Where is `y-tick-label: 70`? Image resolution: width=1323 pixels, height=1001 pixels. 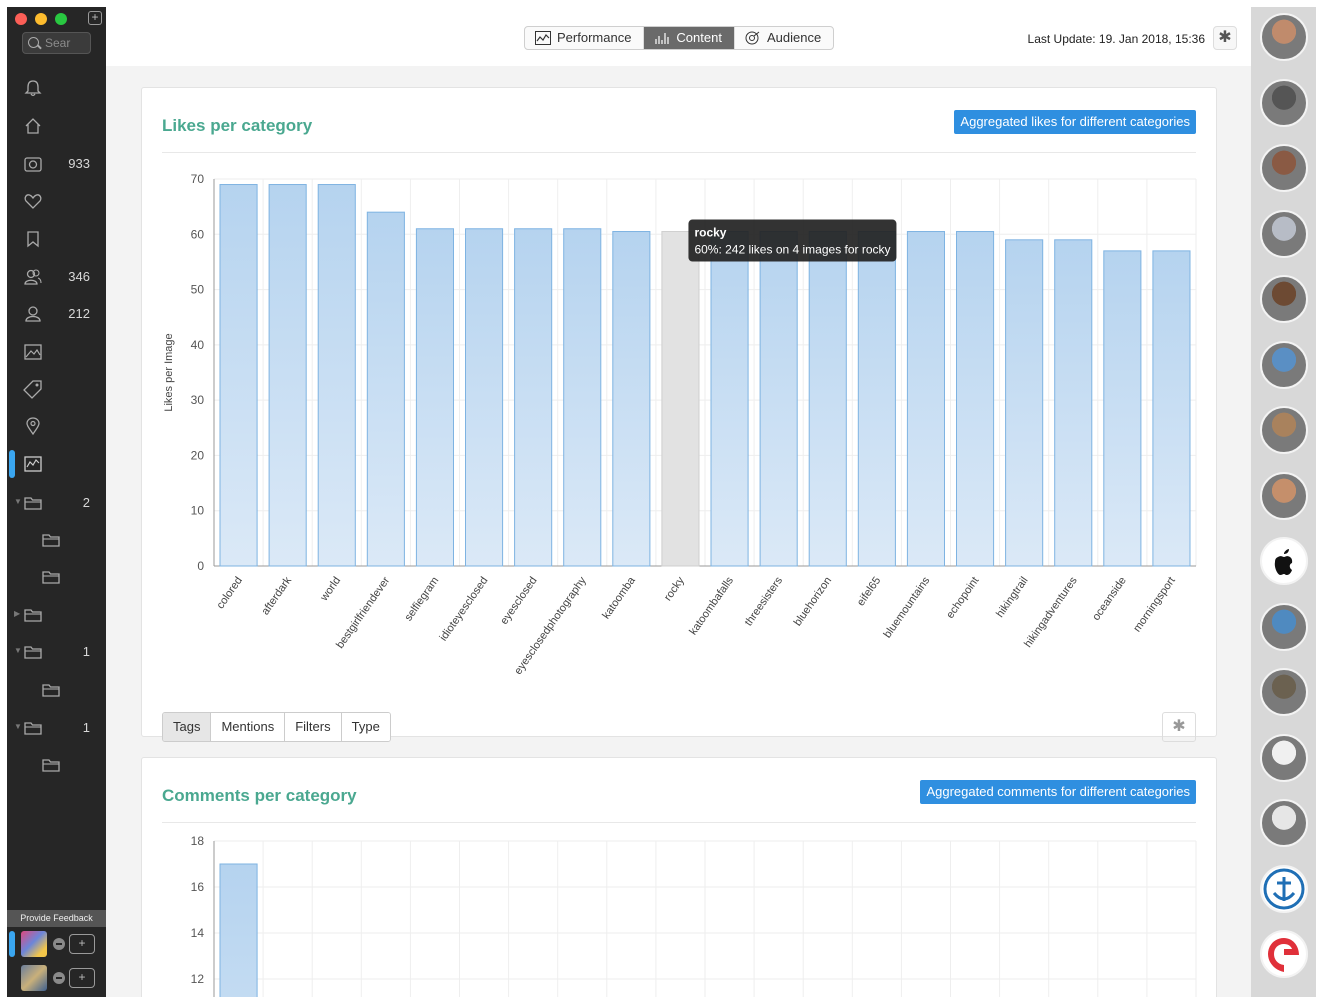
y-tick-label: 70 is located at coordinates (198, 179).